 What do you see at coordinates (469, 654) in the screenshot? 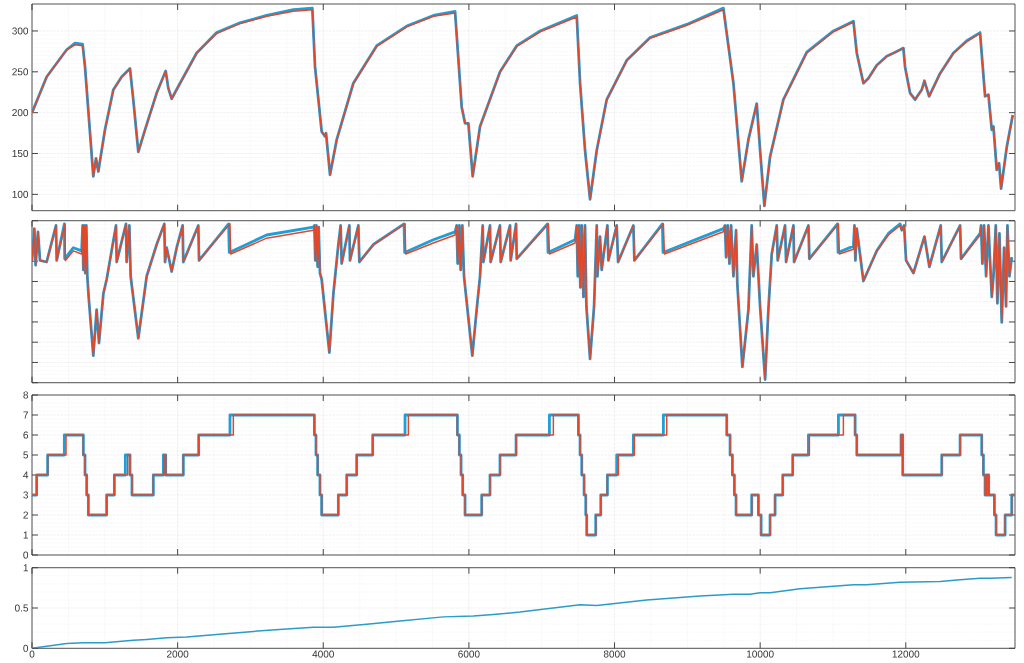
I see `x-tick-label: 6000` at bounding box center [469, 654].